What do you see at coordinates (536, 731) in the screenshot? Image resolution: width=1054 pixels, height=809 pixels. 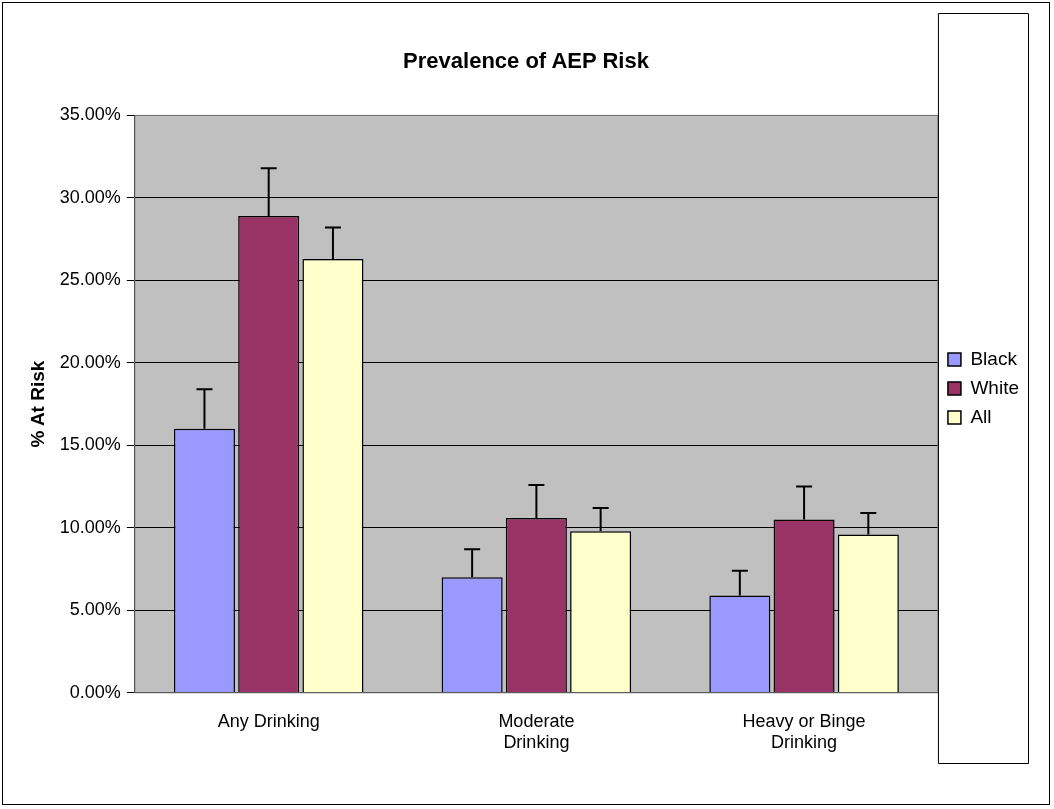 I see `x-tick-label: Moderate Drinking` at bounding box center [536, 731].